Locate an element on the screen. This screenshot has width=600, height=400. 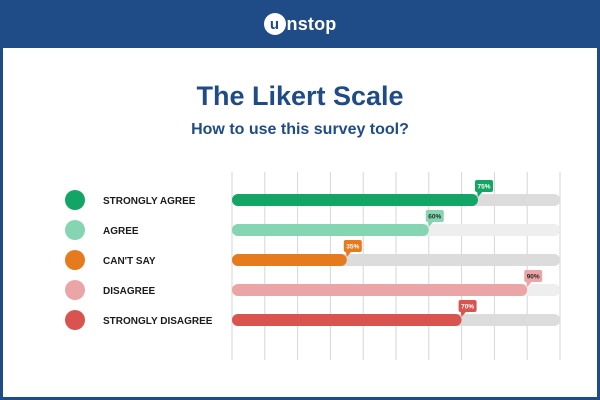
value-label: 75% is located at coordinates (483, 187).